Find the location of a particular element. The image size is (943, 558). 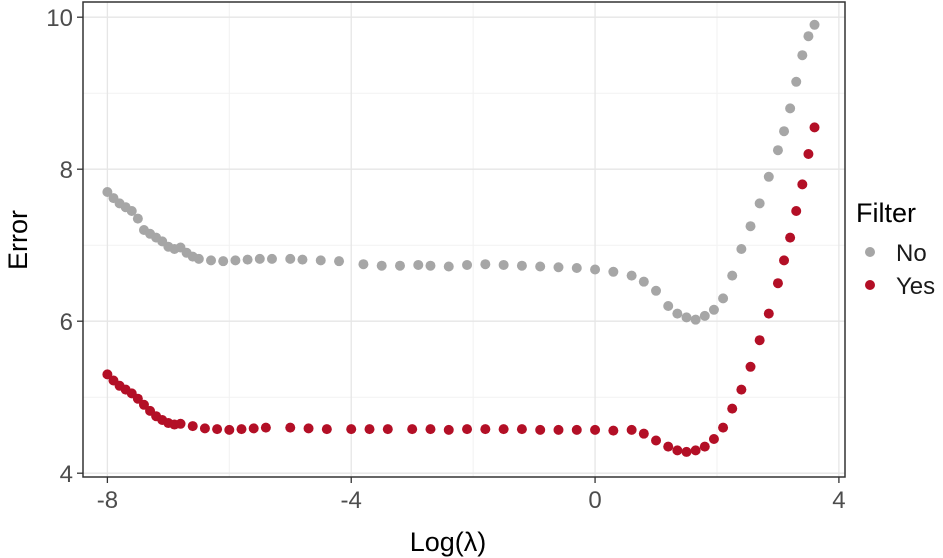

x-axis-title: Log(λ) is located at coordinates (448, 542).